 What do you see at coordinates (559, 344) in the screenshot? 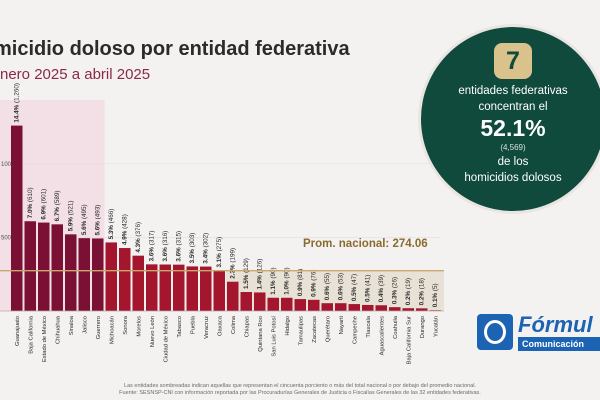
I see `logo-tagline: Comunicación` at bounding box center [559, 344].